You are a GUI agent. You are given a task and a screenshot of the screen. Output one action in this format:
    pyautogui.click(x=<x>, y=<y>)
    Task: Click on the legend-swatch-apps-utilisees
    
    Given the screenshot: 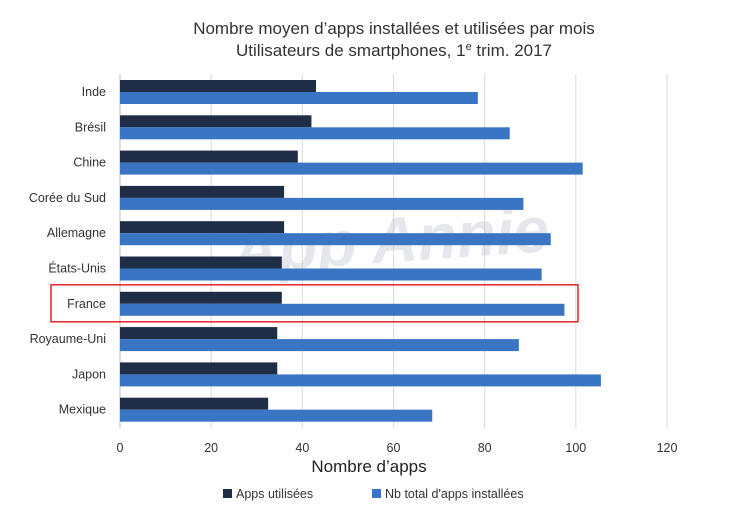 What is the action you would take?
    pyautogui.click(x=227, y=493)
    